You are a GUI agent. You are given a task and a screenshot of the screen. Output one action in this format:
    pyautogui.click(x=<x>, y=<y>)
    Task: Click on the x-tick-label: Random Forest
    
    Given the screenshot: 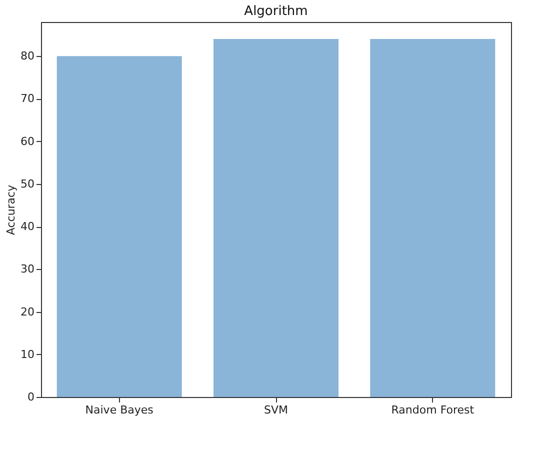 What is the action you would take?
    pyautogui.click(x=433, y=410)
    